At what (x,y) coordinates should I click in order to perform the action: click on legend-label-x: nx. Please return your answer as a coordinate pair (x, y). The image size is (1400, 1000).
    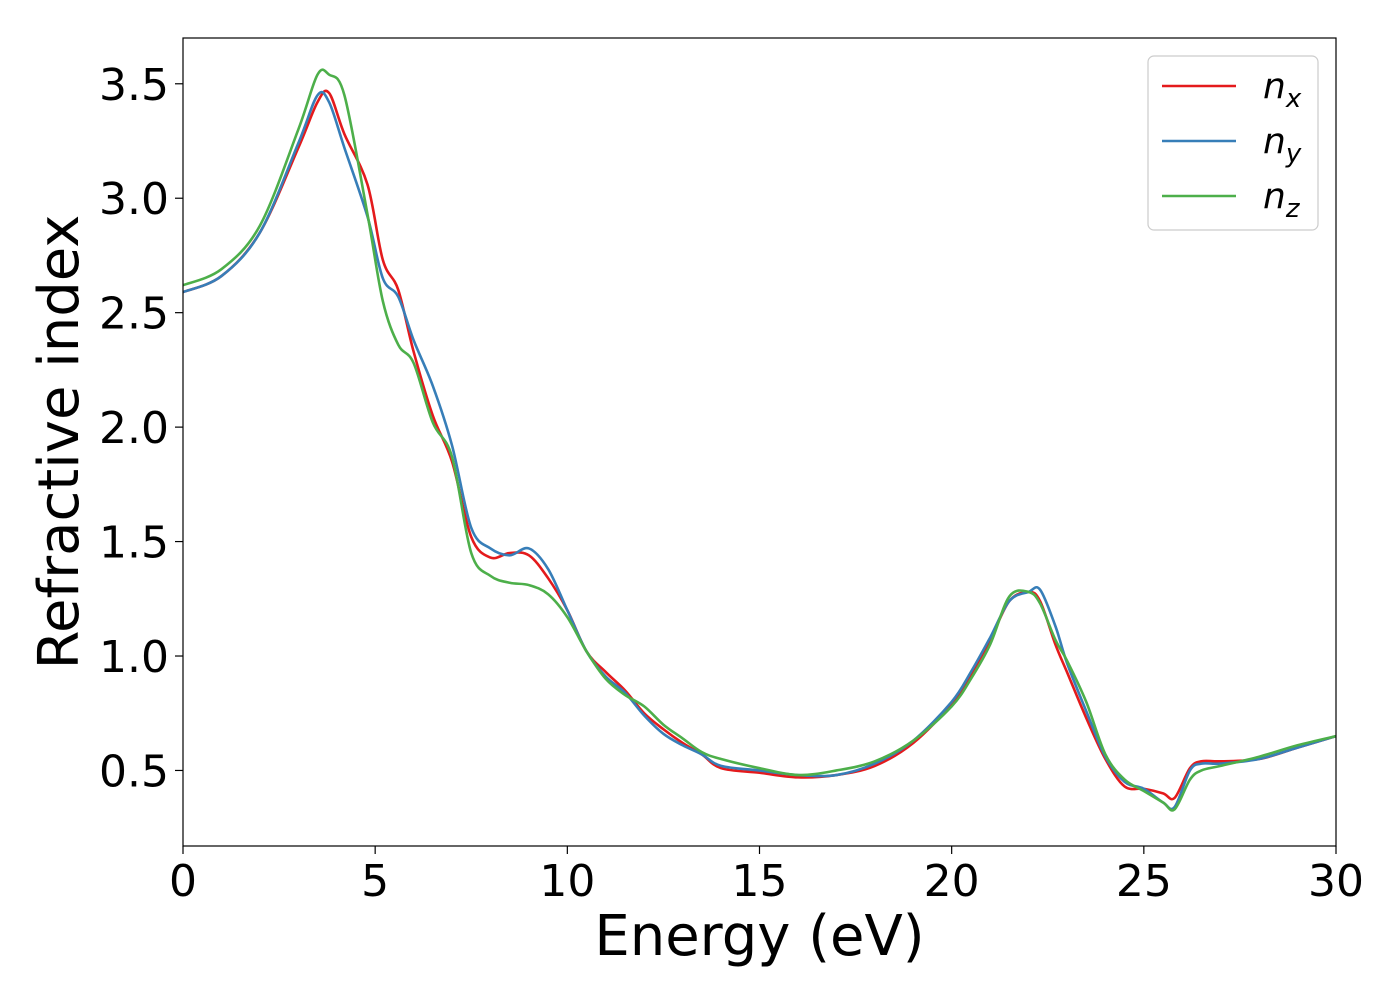
    Looking at the image, I should click on (1282, 90).